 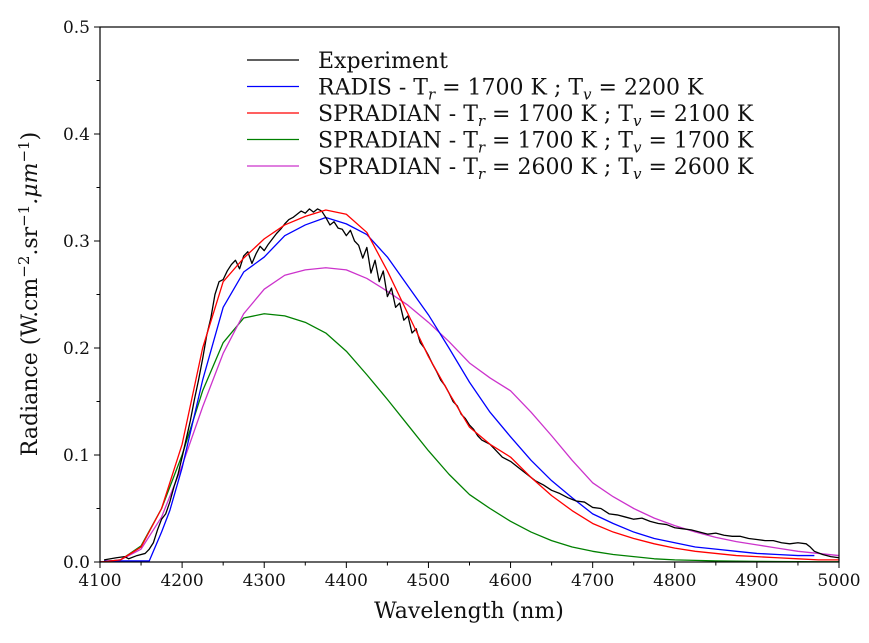 What do you see at coordinates (30, 240) in the screenshot?
I see `y-axis-label-mid: .sr` at bounding box center [30, 240].